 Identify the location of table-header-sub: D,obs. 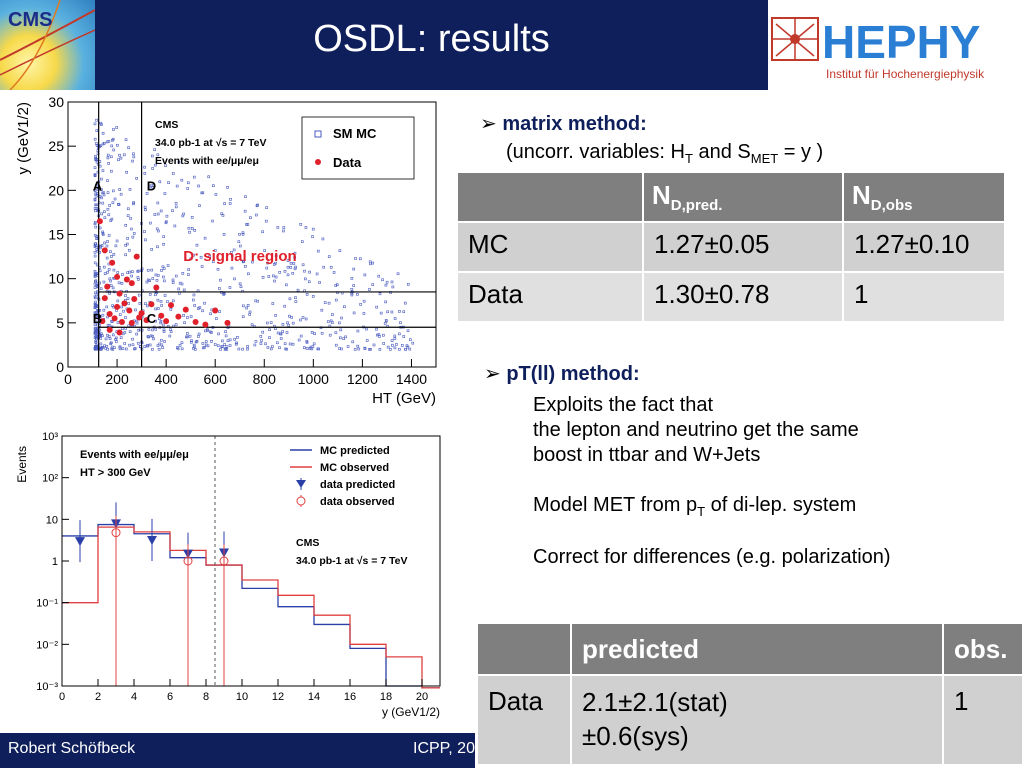
(891, 206).